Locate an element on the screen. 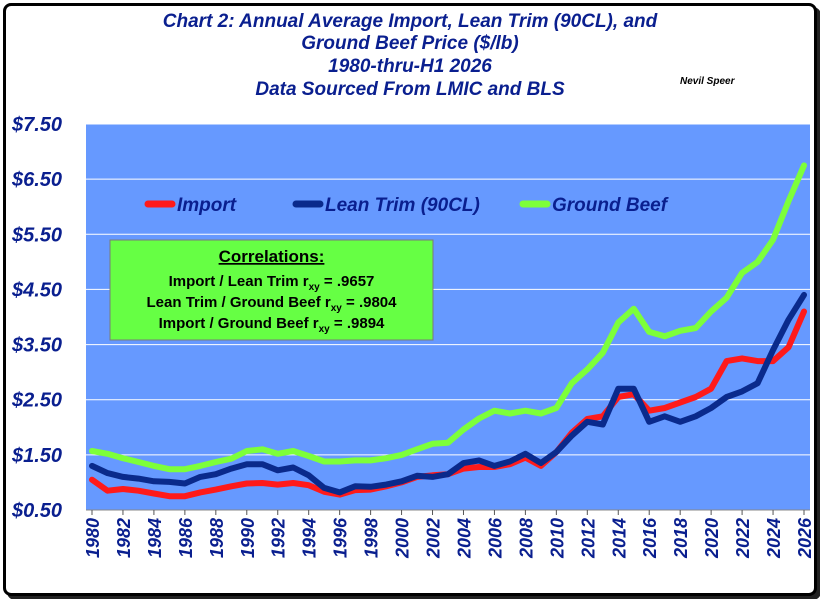 The width and height of the screenshot is (820, 599). x-tick-label: 2000 is located at coordinates (403, 538).